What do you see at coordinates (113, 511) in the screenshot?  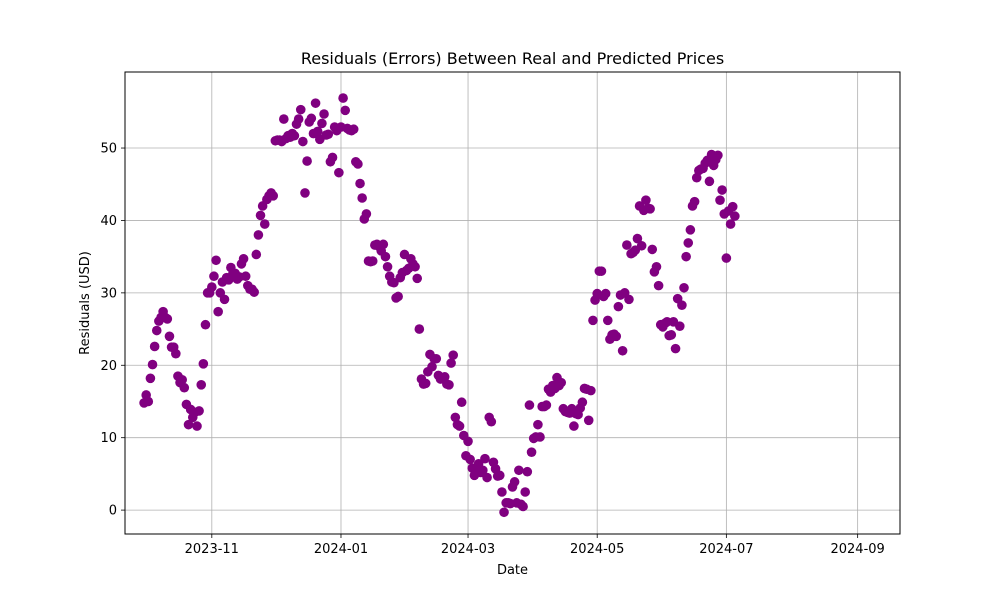 I see `y-tick-label: 0` at bounding box center [113, 511].